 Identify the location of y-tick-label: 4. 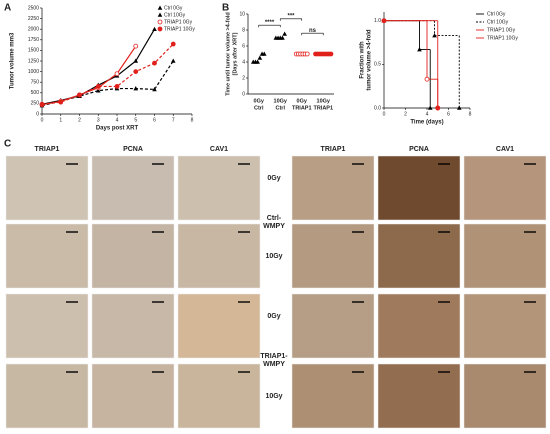
(243, 62).